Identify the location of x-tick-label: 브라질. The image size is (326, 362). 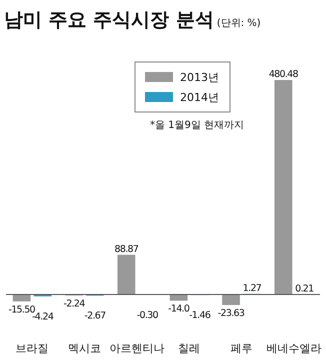
(32, 348).